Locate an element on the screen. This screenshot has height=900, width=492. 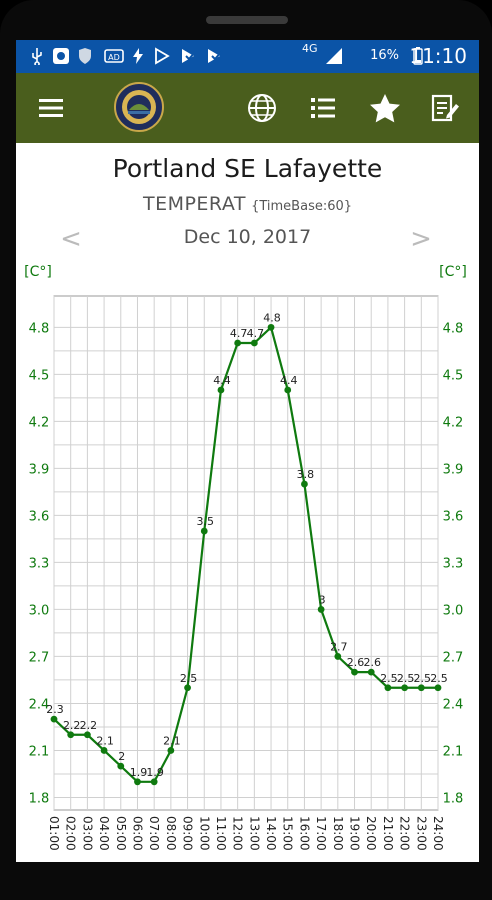
y-tick-label-right: 4.2 is located at coordinates (453, 422).